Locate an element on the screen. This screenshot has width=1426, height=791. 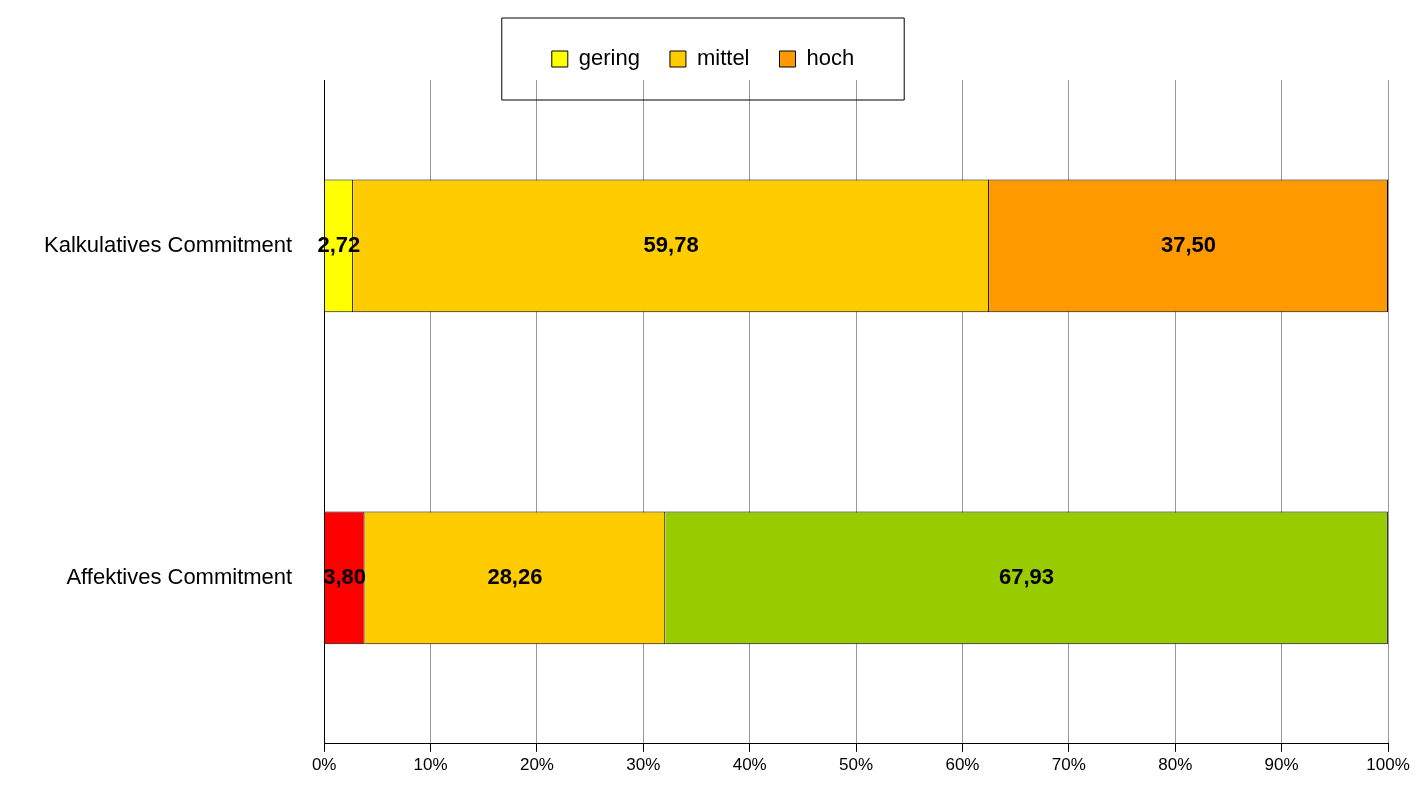
x-tick-label: 50% is located at coordinates (856, 764).